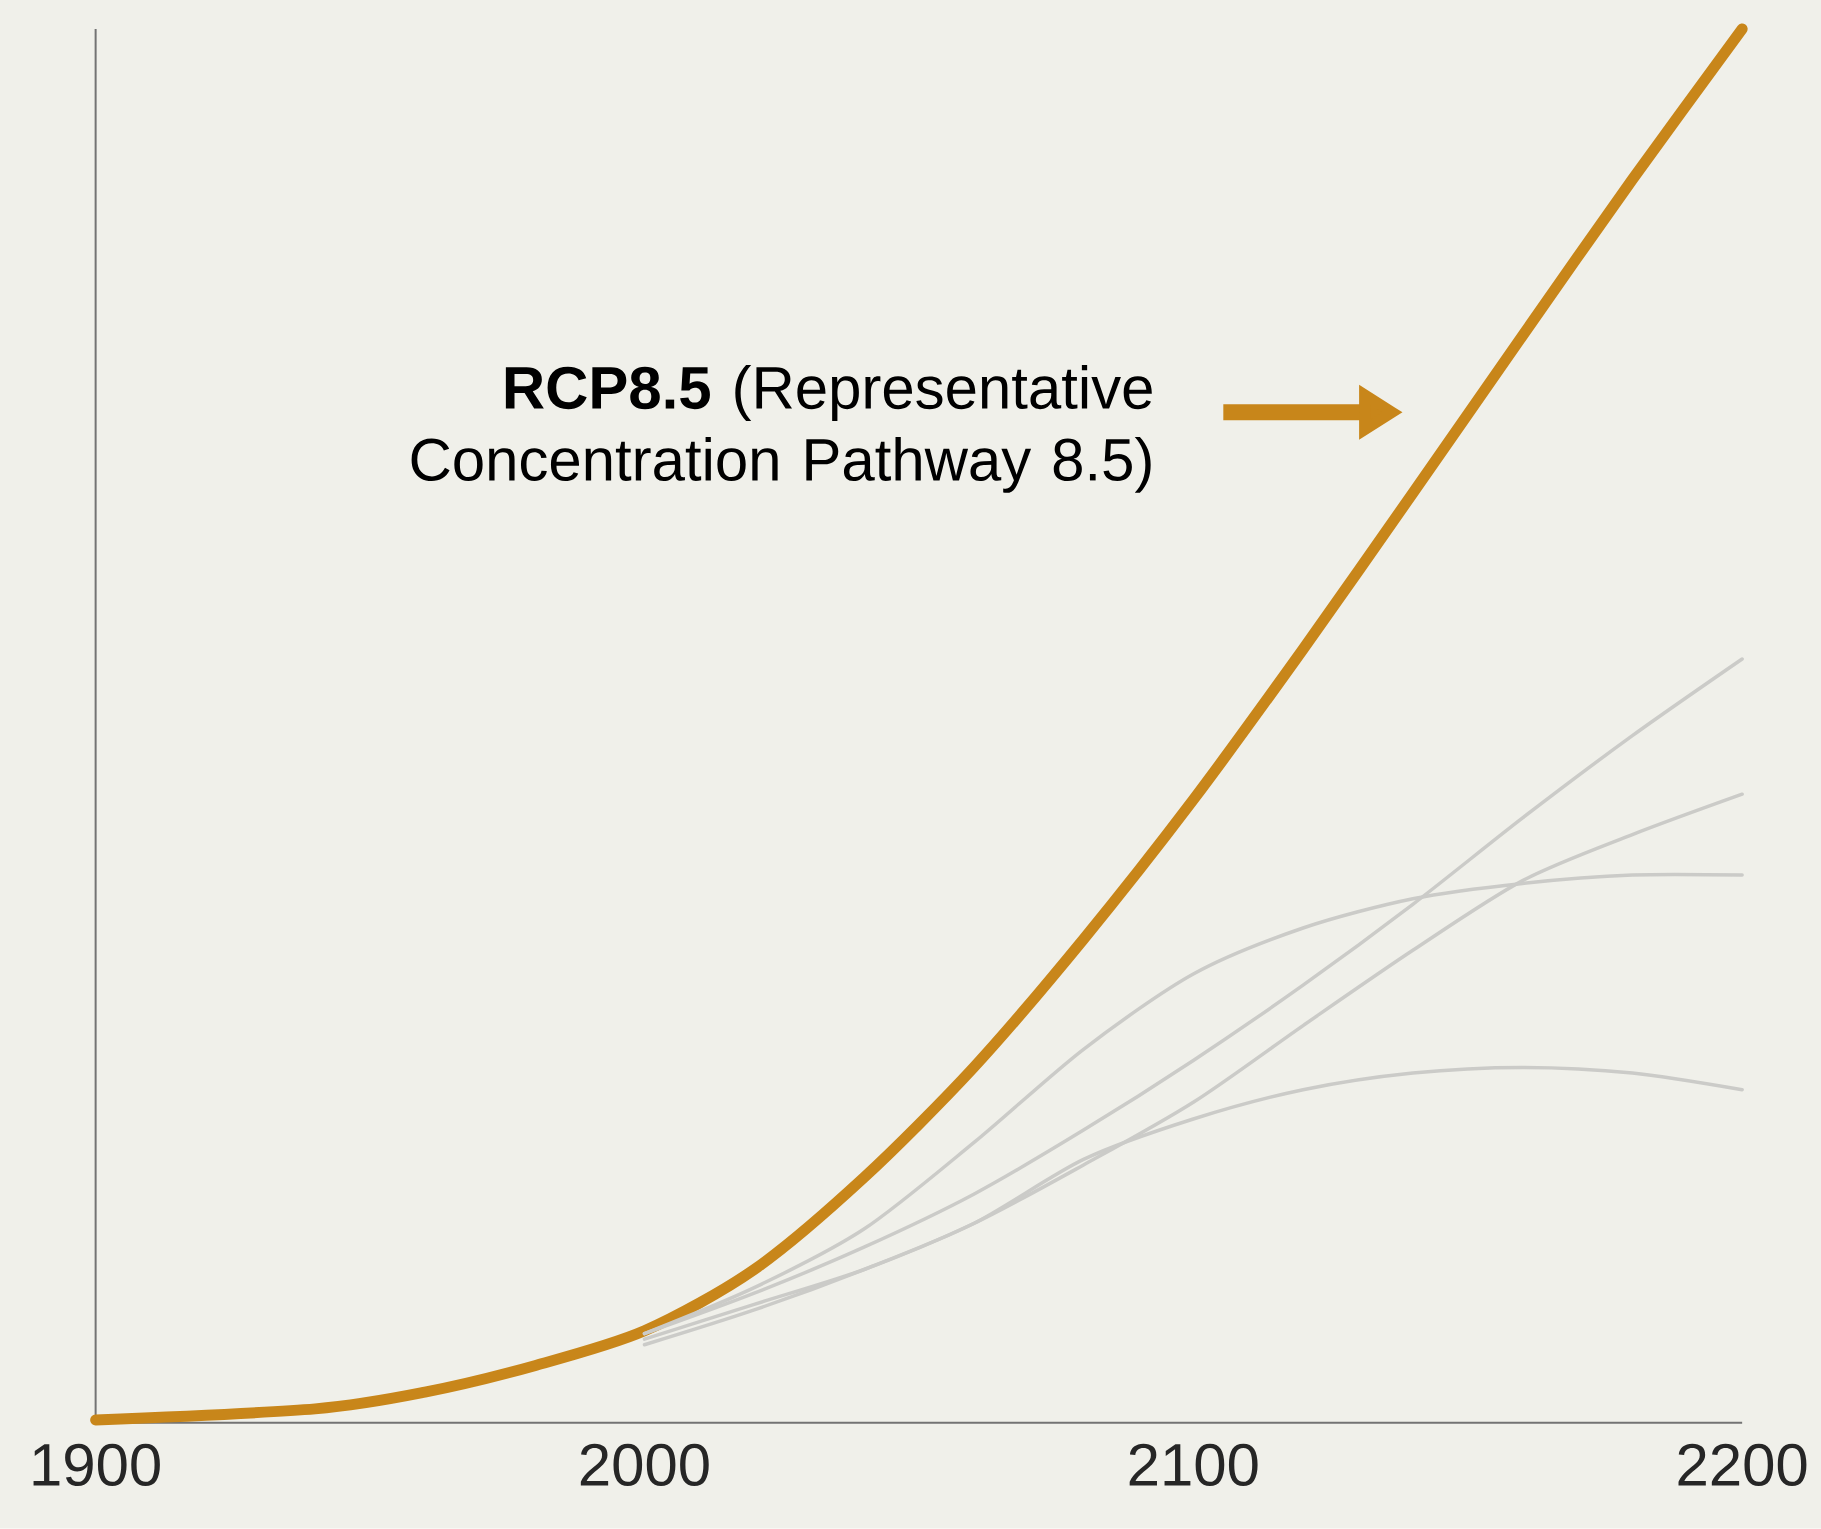  What do you see at coordinates (96, 1465) in the screenshot?
I see `x-tick-label: 1900` at bounding box center [96, 1465].